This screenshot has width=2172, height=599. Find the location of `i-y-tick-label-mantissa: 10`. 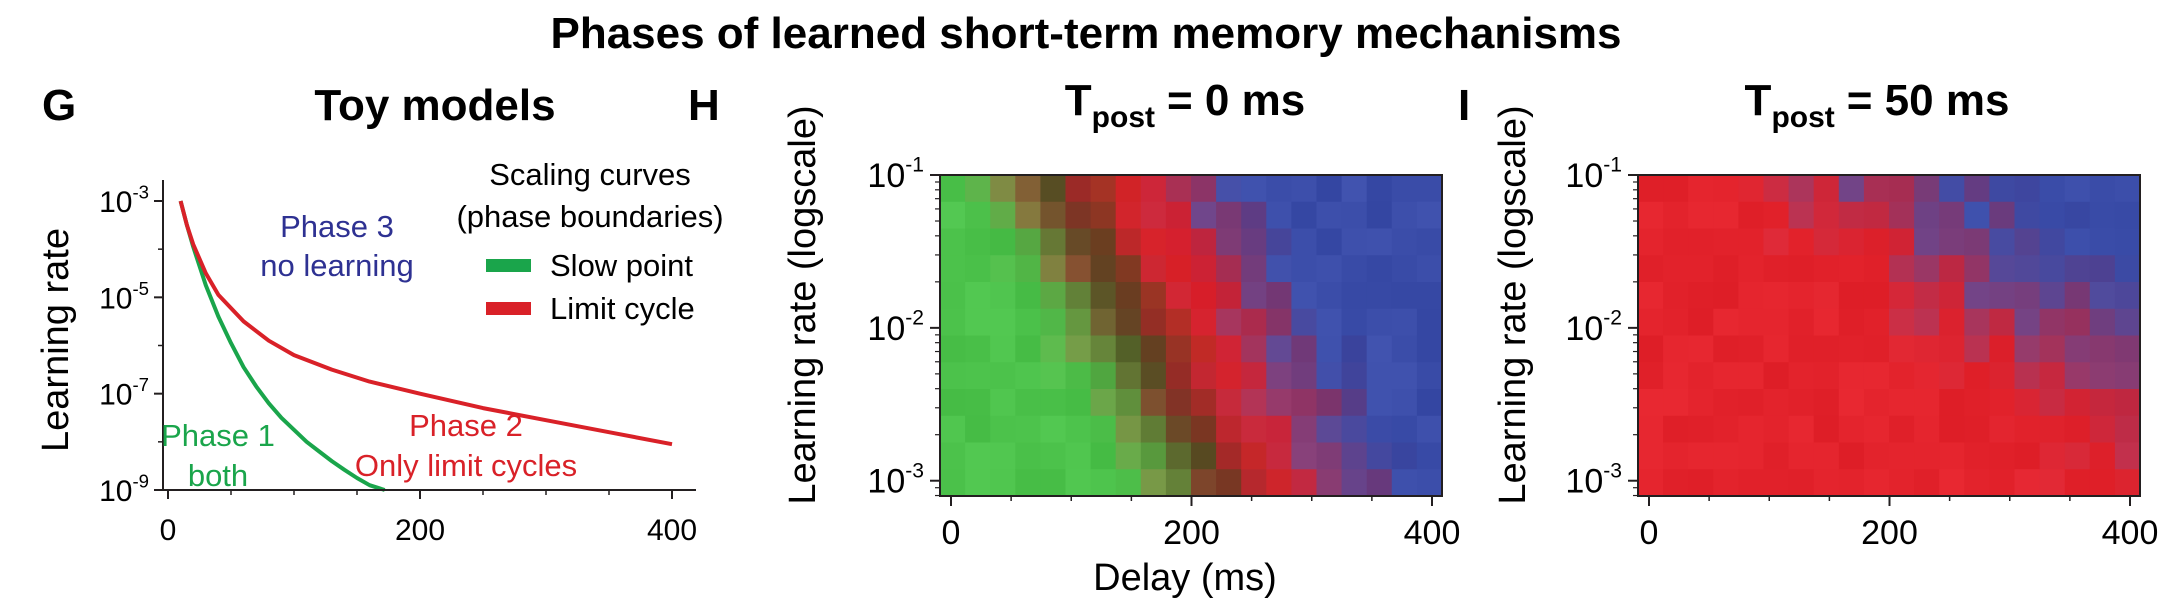

i-y-tick-label-mantissa: 10 is located at coordinates (1584, 482).